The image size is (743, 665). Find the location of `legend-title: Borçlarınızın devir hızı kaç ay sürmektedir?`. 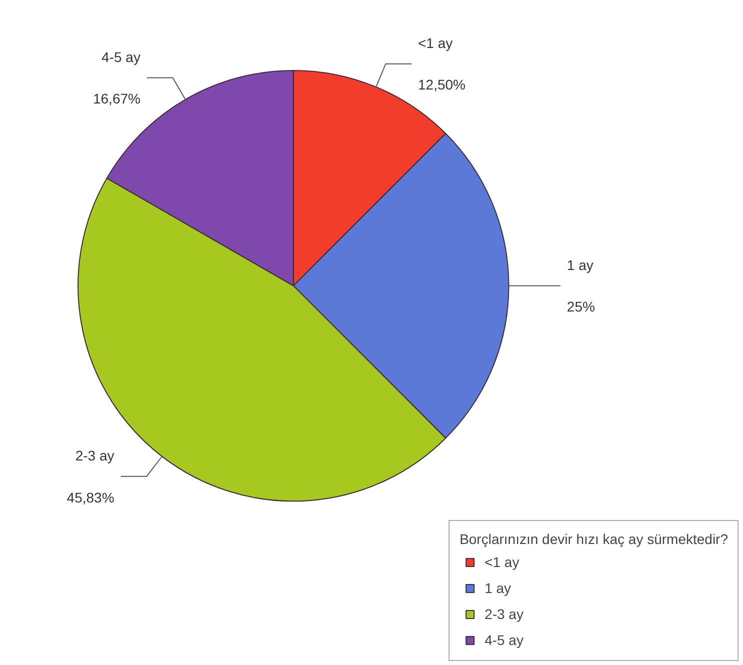

legend-title: Borçlarınızın devir hızı kaç ay sürmektedir? is located at coordinates (594, 539).